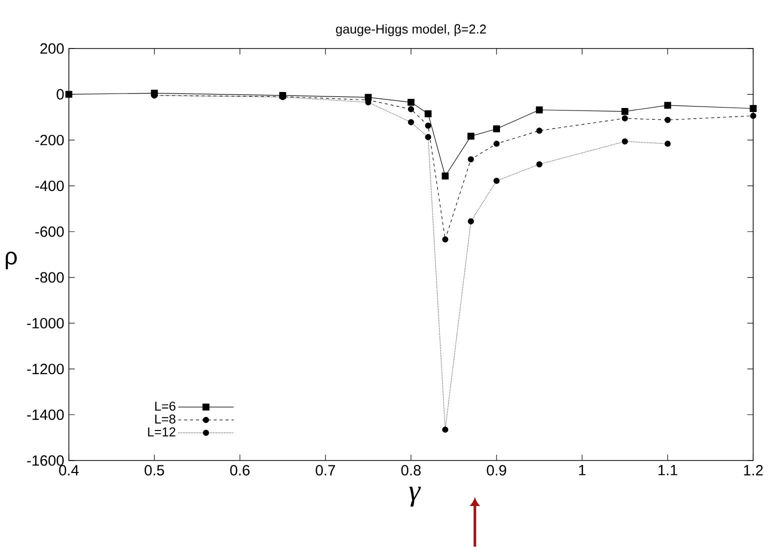  What do you see at coordinates (162, 432) in the screenshot?
I see `legend-label: L=12` at bounding box center [162, 432].